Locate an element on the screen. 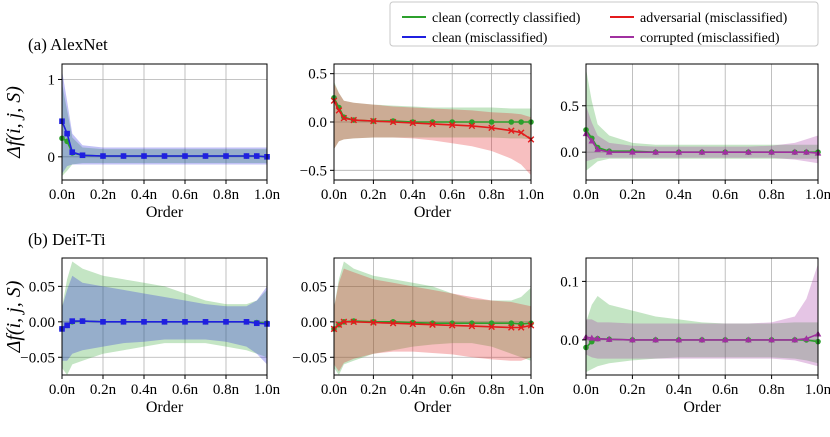 This screenshot has width=830, height=437. panel-2-1-bands is located at coordinates (164, 318).